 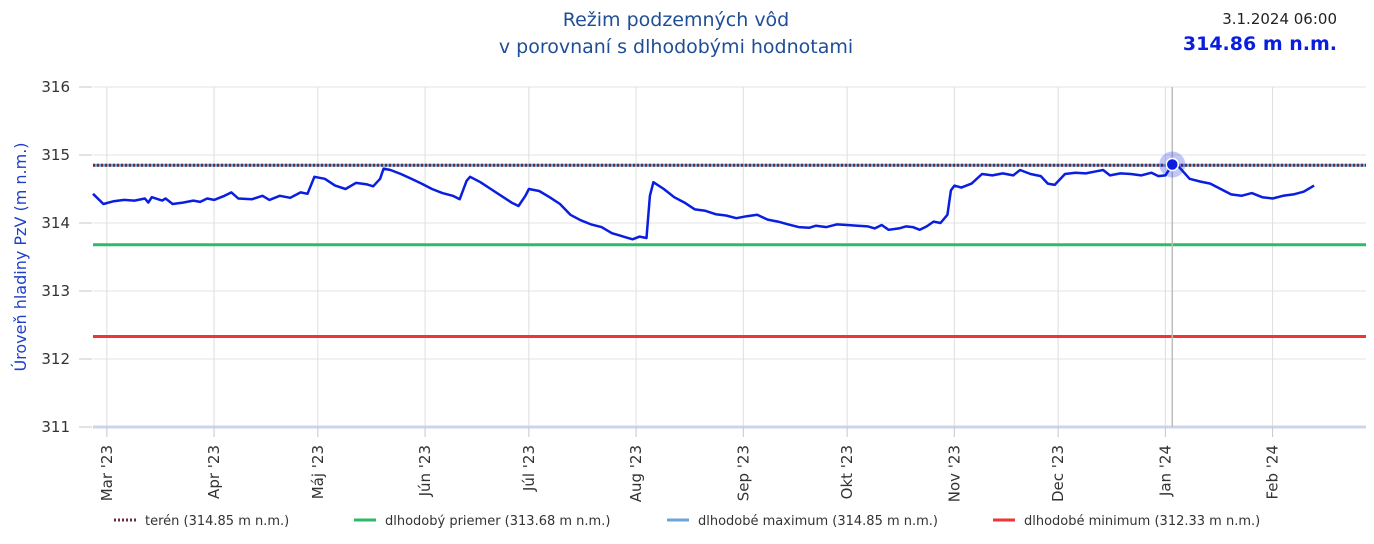 What do you see at coordinates (497, 521) in the screenshot?
I see `legend-label: dlhodobý priemer (313.68 m n.m.)` at bounding box center [497, 521].